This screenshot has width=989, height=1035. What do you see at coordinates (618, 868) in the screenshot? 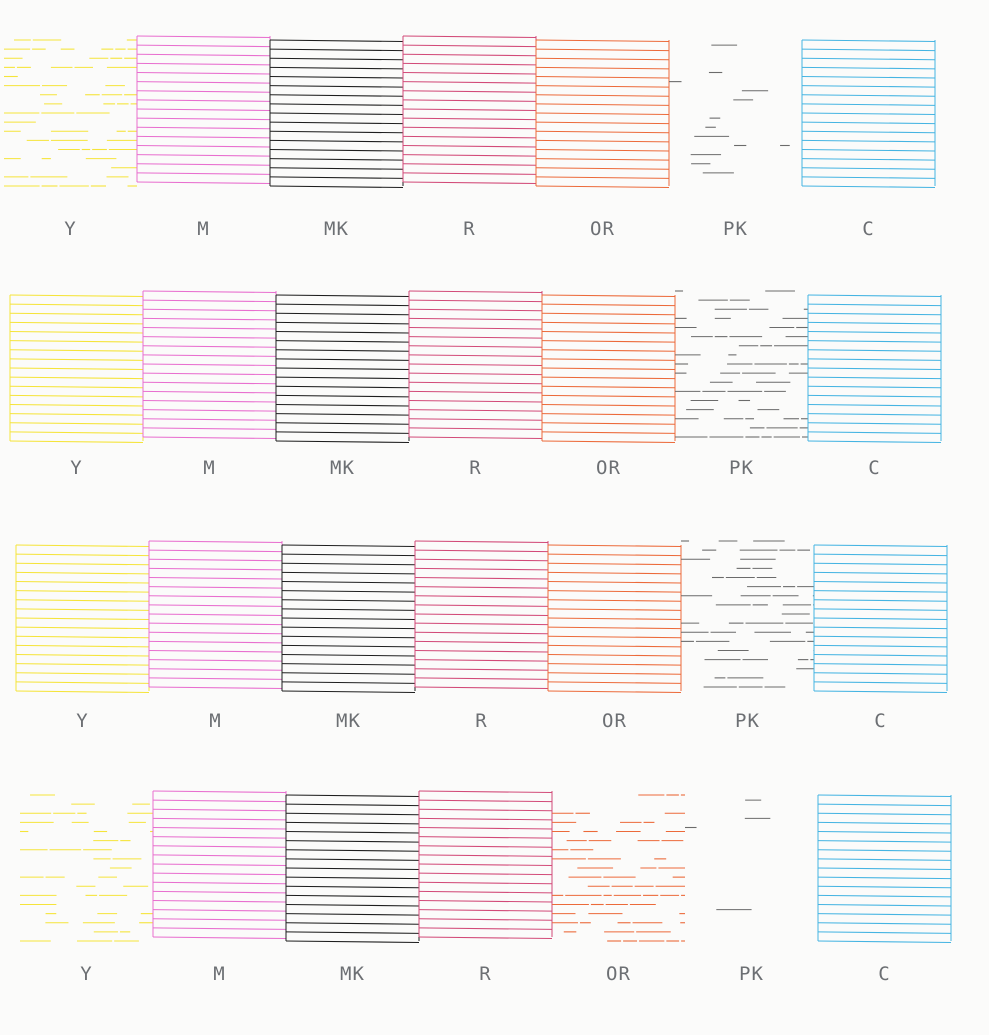
I see `nozzle-pattern-or` at bounding box center [618, 868].